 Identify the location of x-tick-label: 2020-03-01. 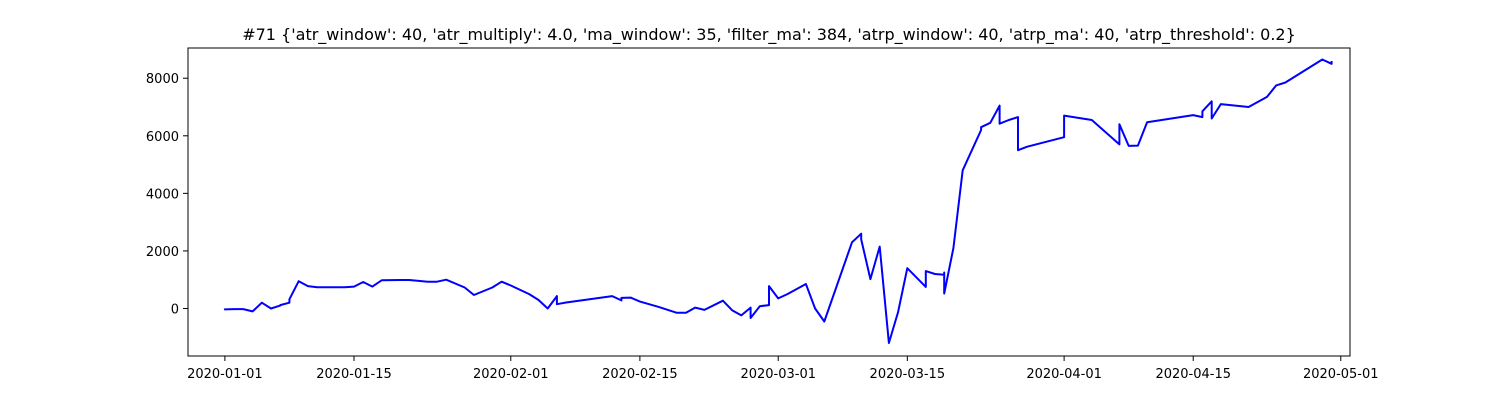
(778, 374).